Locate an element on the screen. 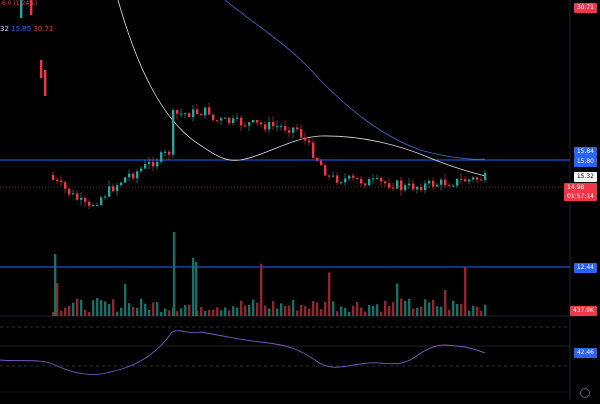  price-tag-hline-1: 15.84 is located at coordinates (585, 152).